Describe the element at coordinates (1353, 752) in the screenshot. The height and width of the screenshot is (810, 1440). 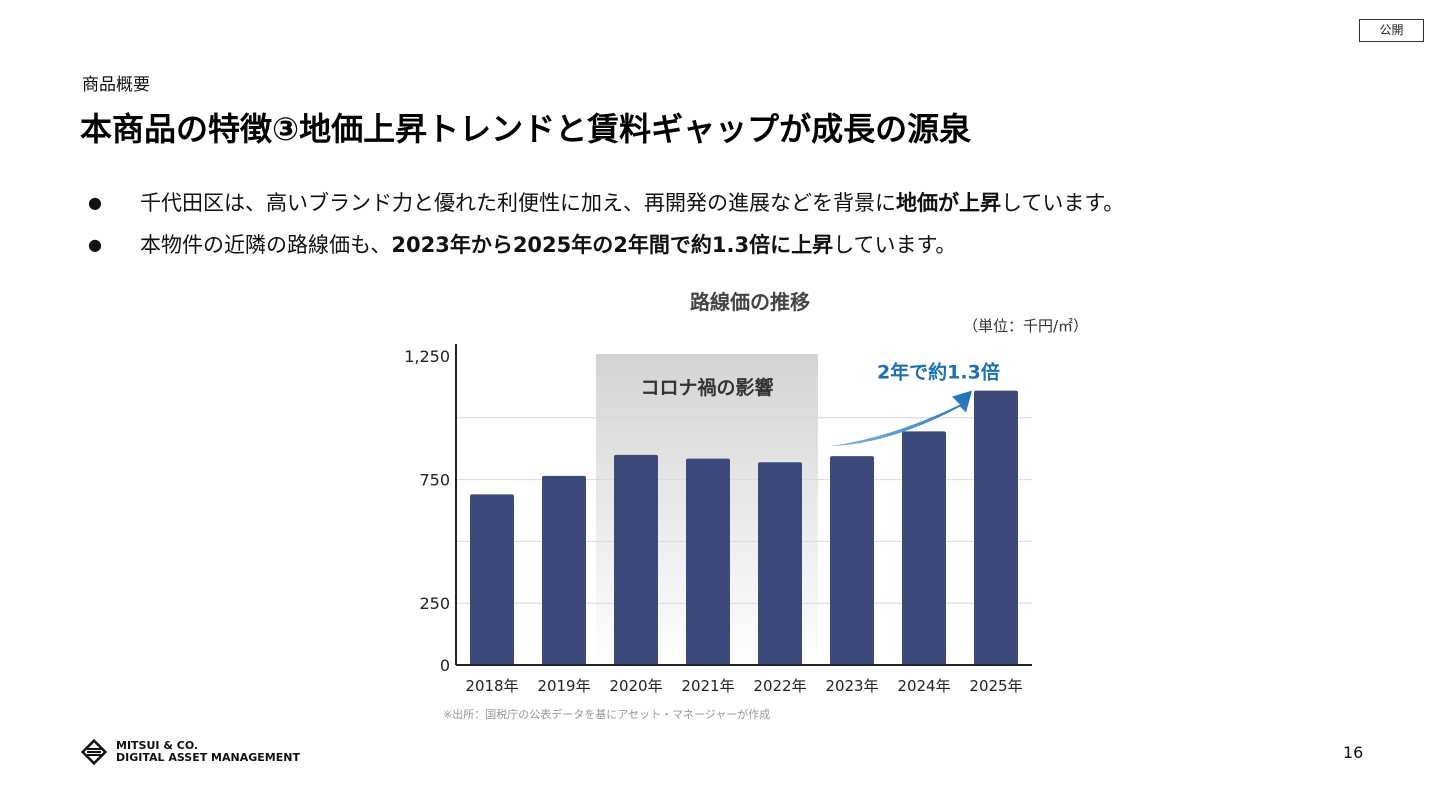
I see `page-number: 16` at that location.